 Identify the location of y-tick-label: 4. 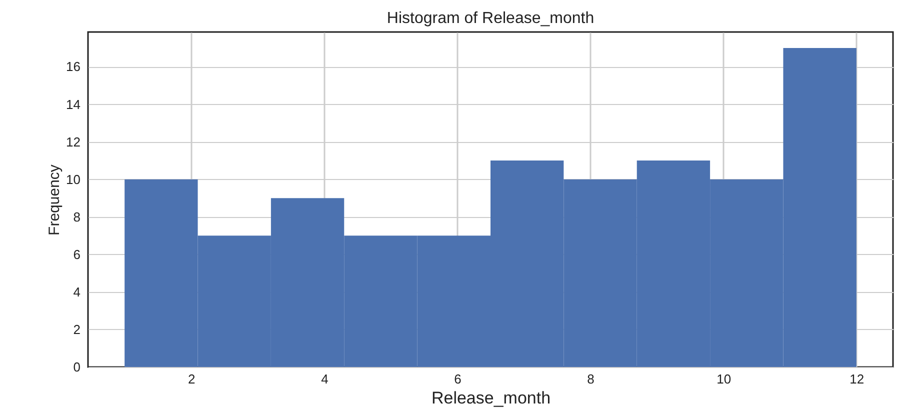
(76, 292).